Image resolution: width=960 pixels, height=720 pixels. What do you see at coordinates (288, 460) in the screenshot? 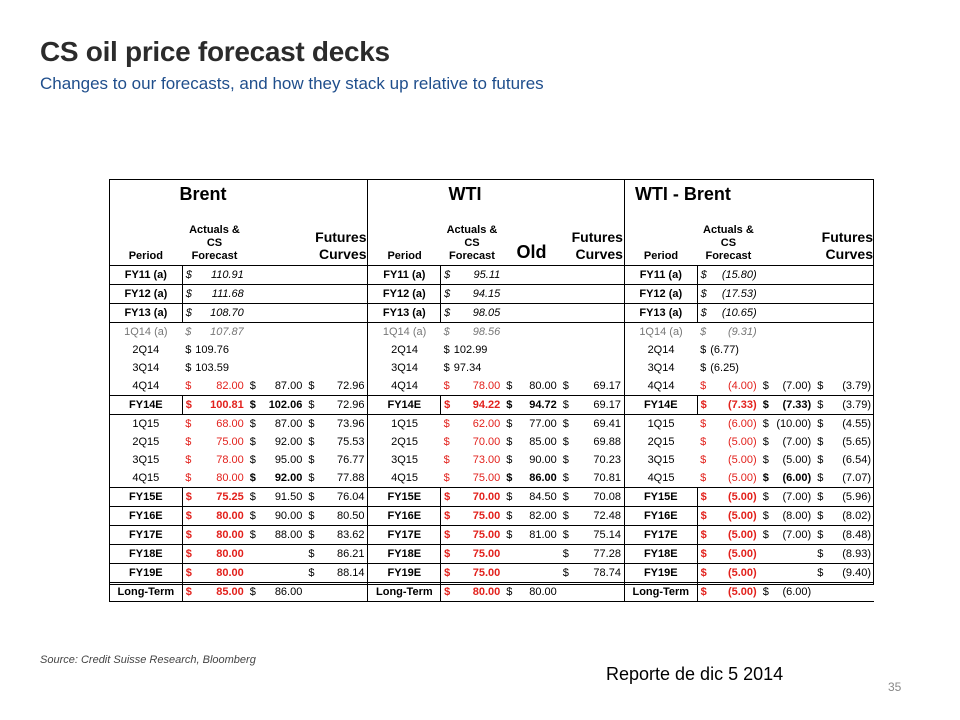
I see `cell-old: 95.00` at bounding box center [288, 460].